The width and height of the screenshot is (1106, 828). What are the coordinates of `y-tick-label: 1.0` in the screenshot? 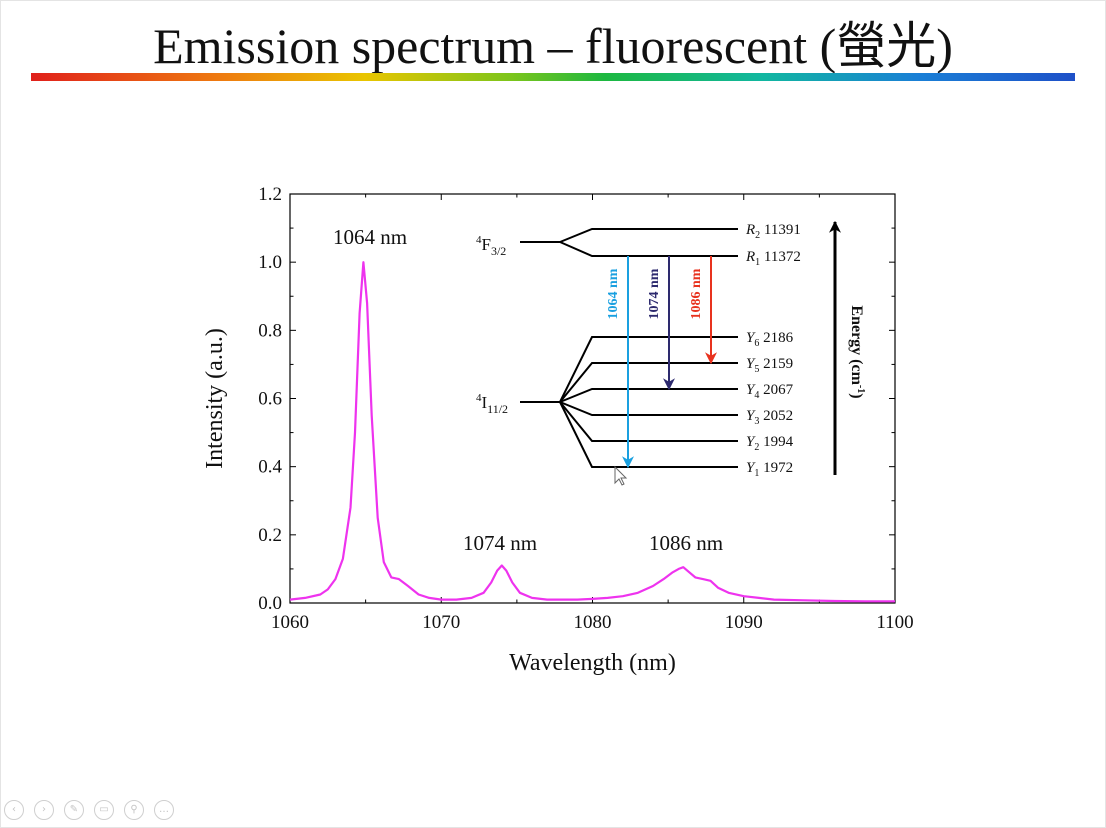 It's located at (270, 262).